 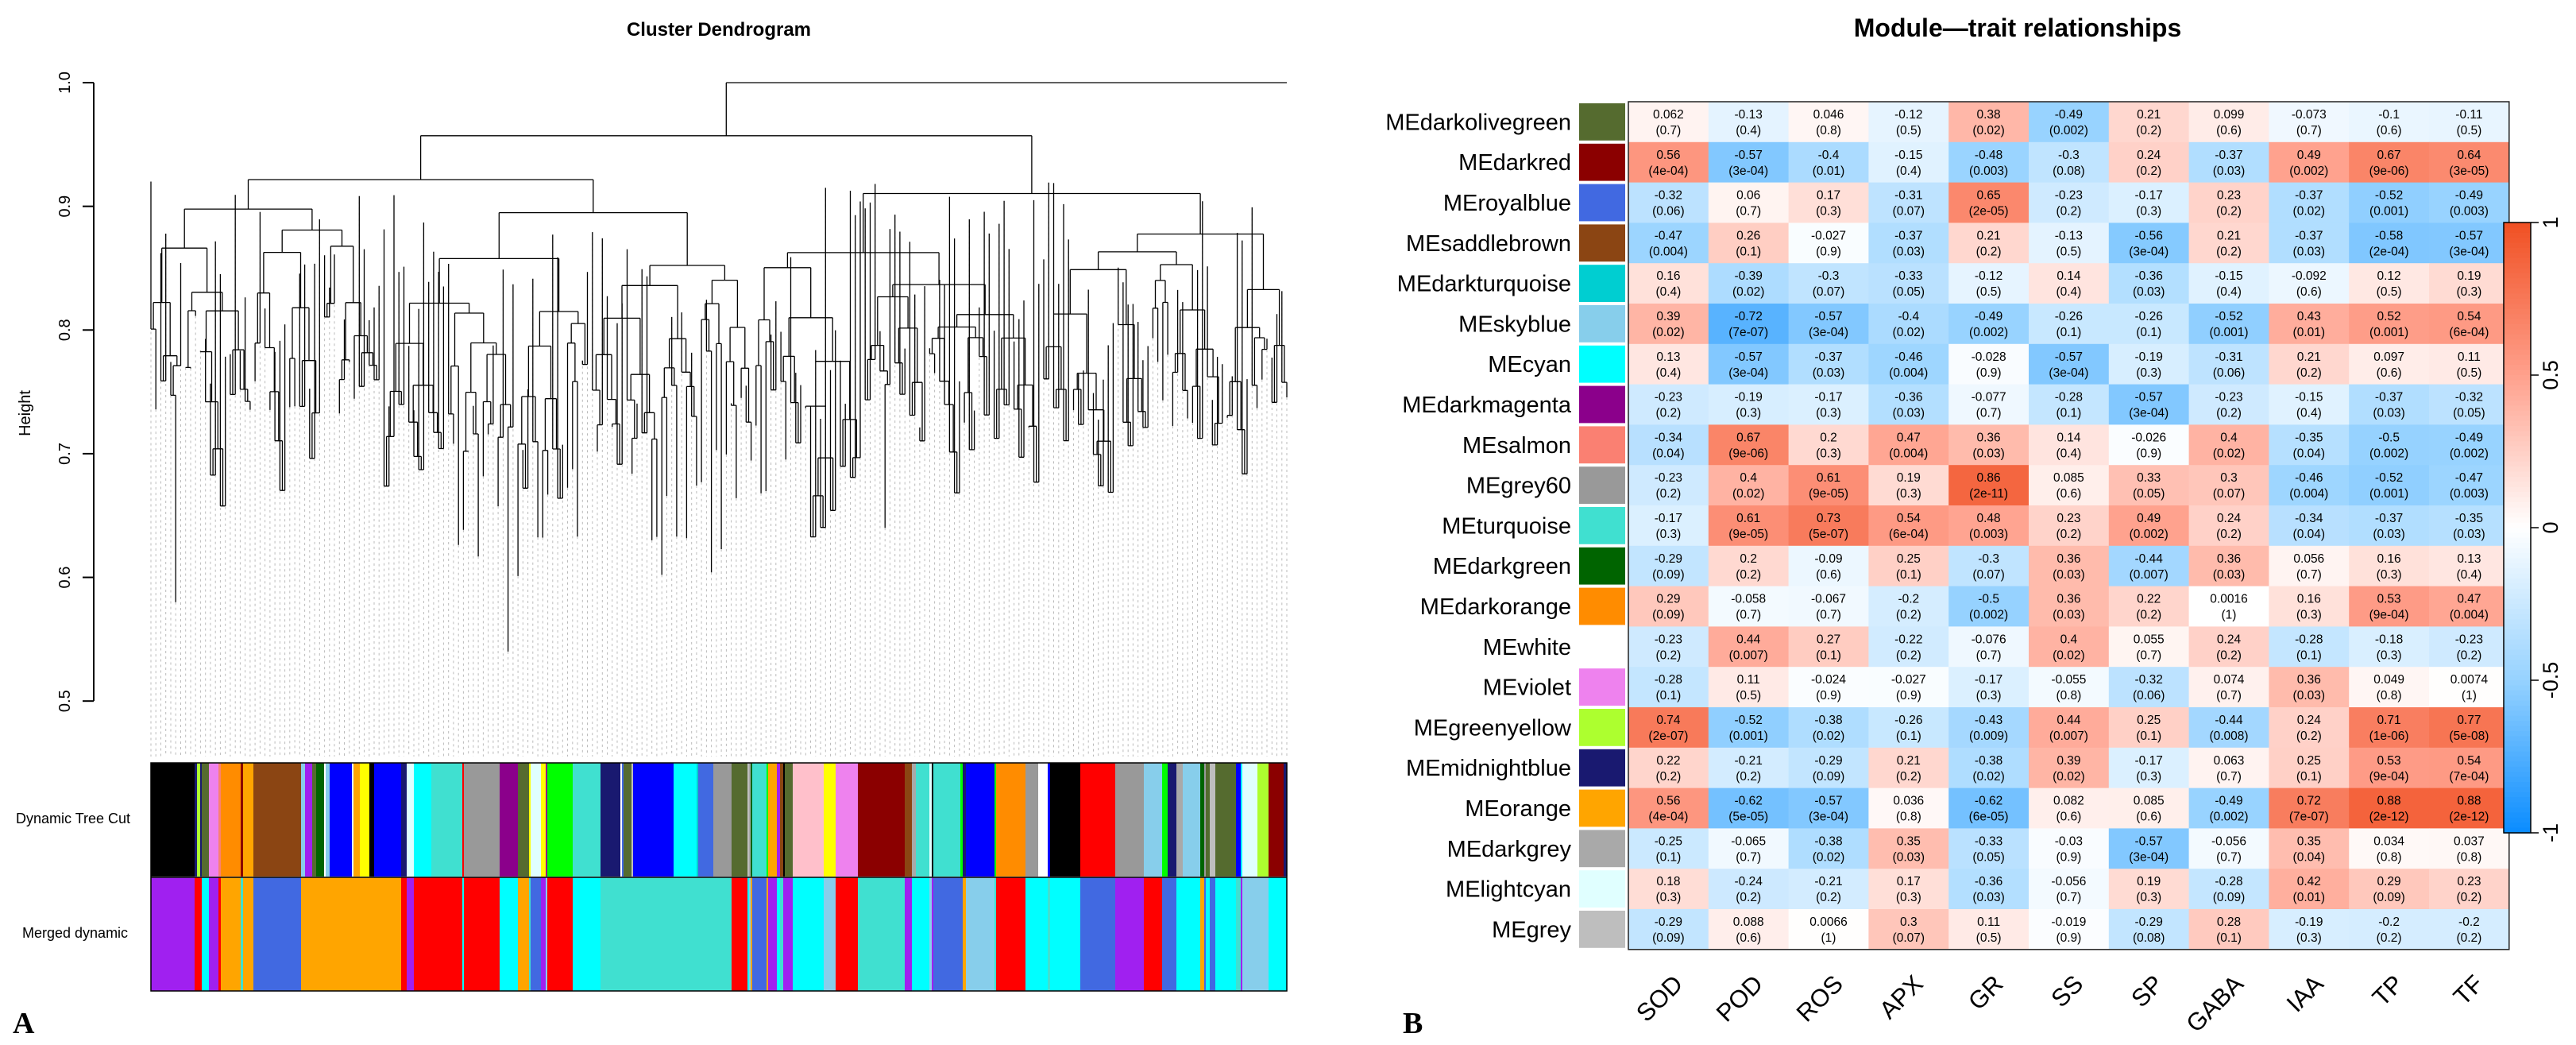 I want to click on trait-label: SP, so click(x=2147, y=991).